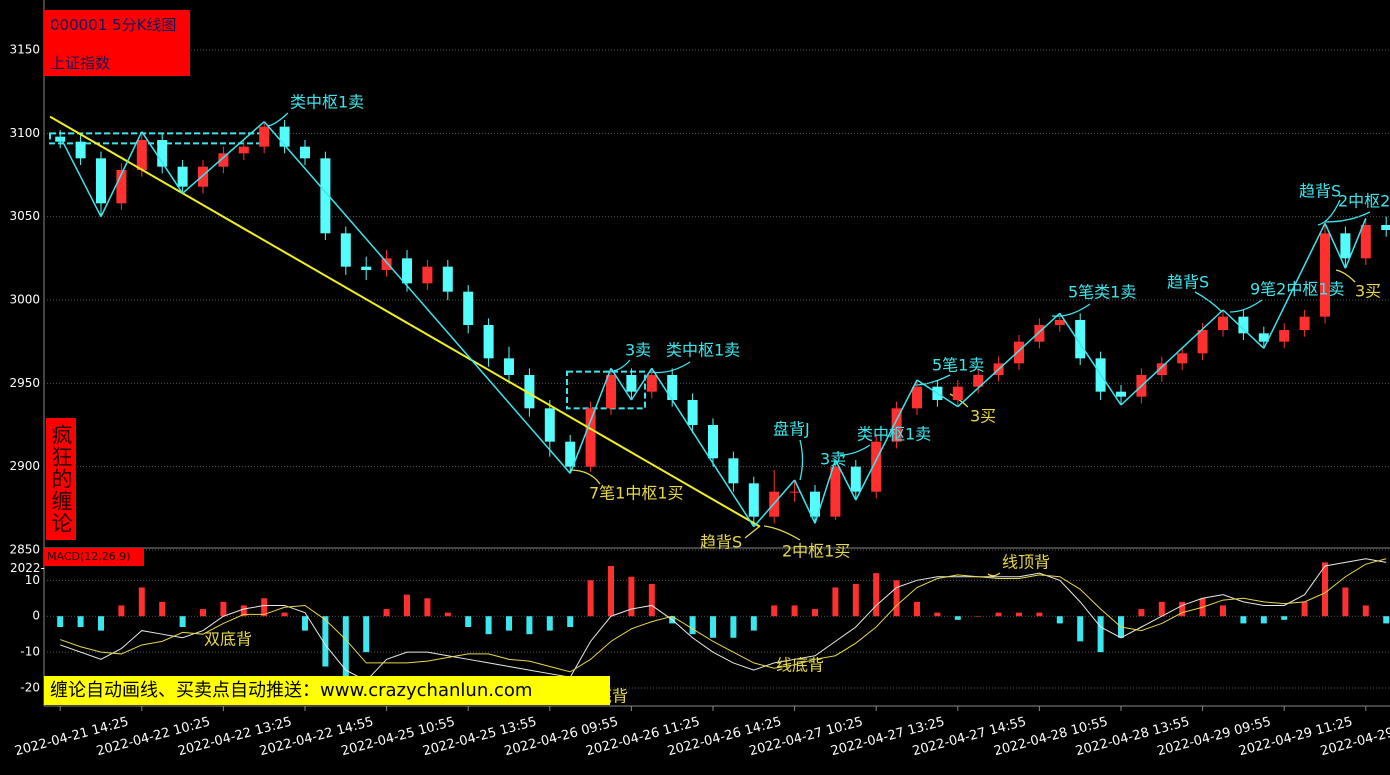 This screenshot has height=775, width=1390. Describe the element at coordinates (32, 580) in the screenshot. I see `y-tick-label: 10` at that location.